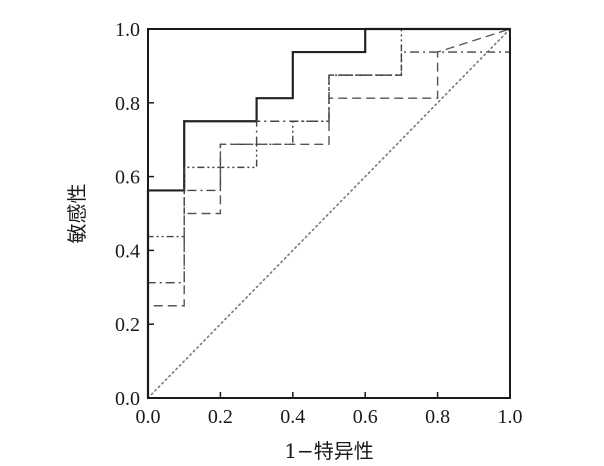 The width and height of the screenshot is (604, 466). What do you see at coordinates (127, 104) in the screenshot?
I see `y-tick-label: 0.8` at bounding box center [127, 104].